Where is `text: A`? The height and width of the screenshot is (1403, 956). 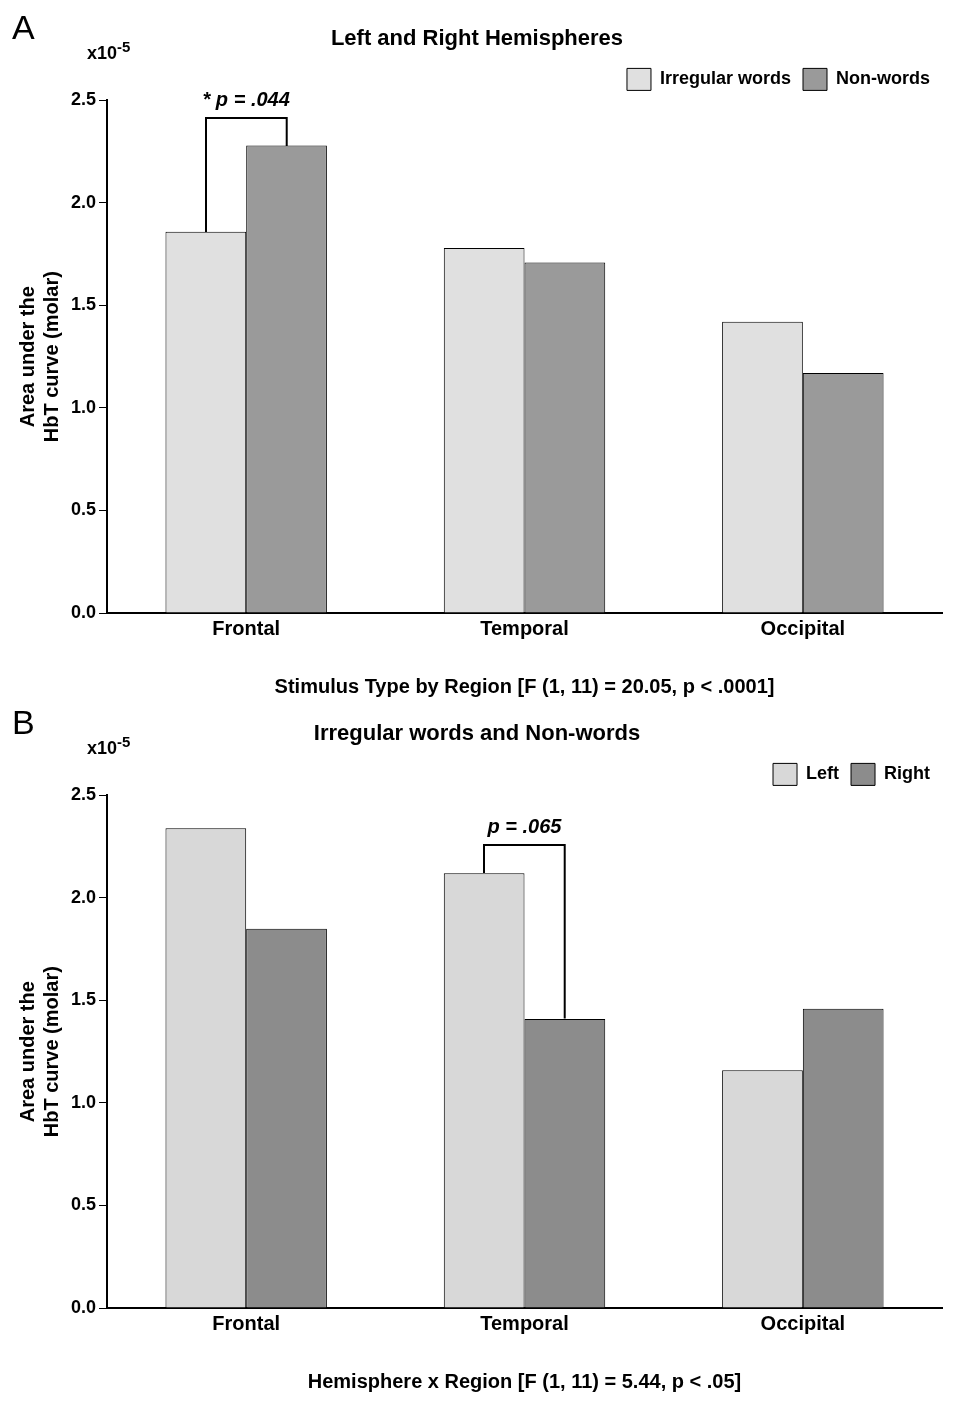 text: A is located at coordinates (23, 27).